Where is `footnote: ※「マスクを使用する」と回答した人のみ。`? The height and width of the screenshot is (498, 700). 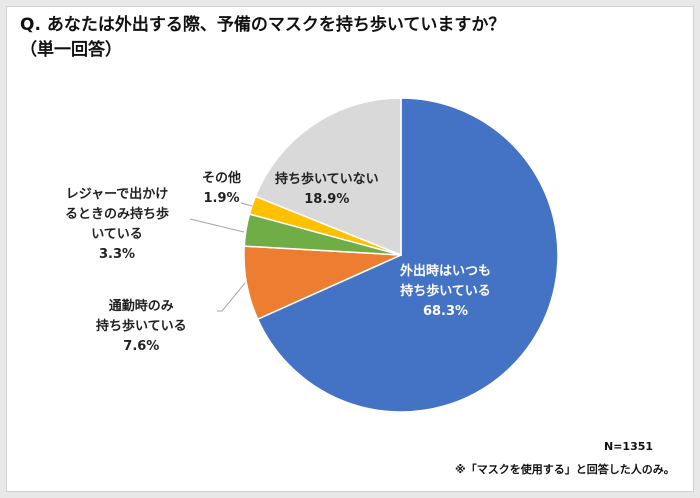 footnote: ※「マスクを使用する」と回答した人のみ。 is located at coordinates (565, 469).